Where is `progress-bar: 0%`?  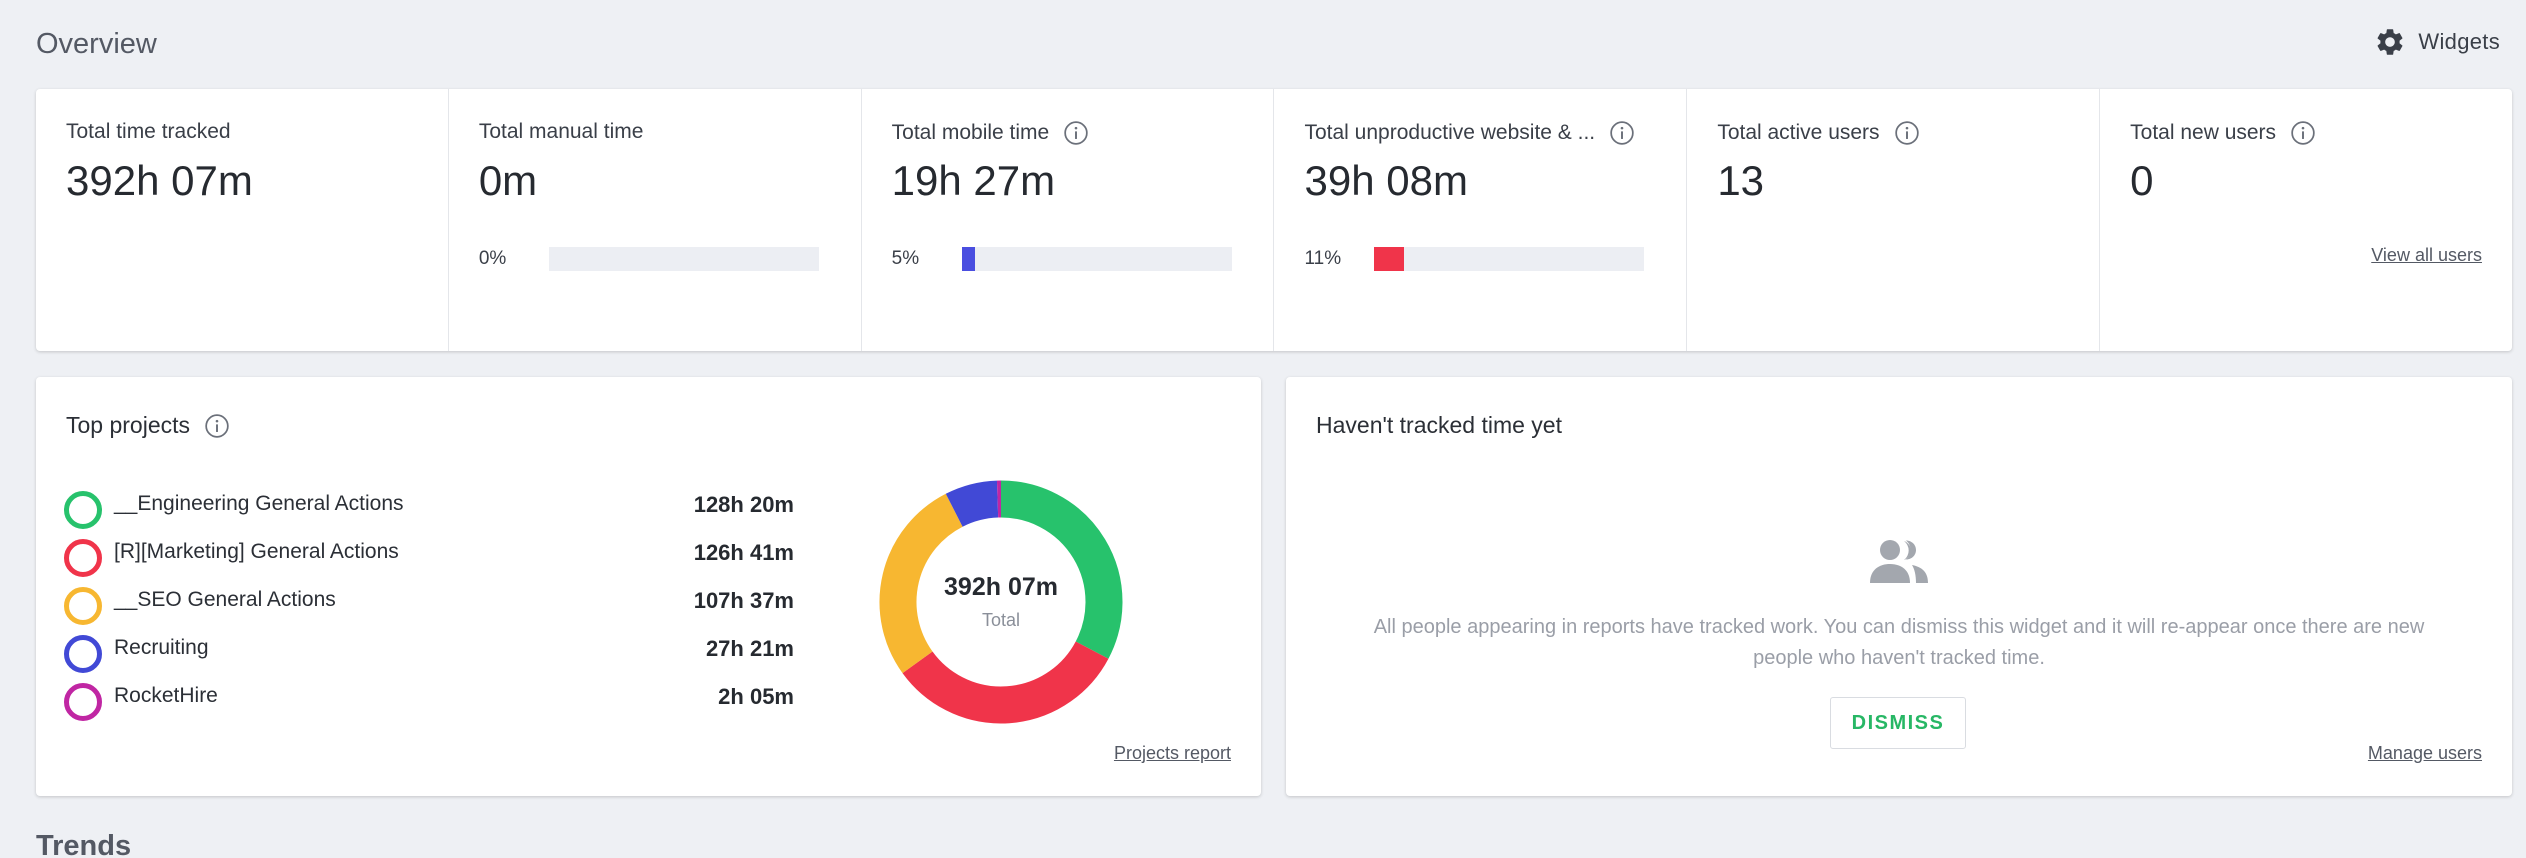
progress-bar: 0% is located at coordinates (649, 259).